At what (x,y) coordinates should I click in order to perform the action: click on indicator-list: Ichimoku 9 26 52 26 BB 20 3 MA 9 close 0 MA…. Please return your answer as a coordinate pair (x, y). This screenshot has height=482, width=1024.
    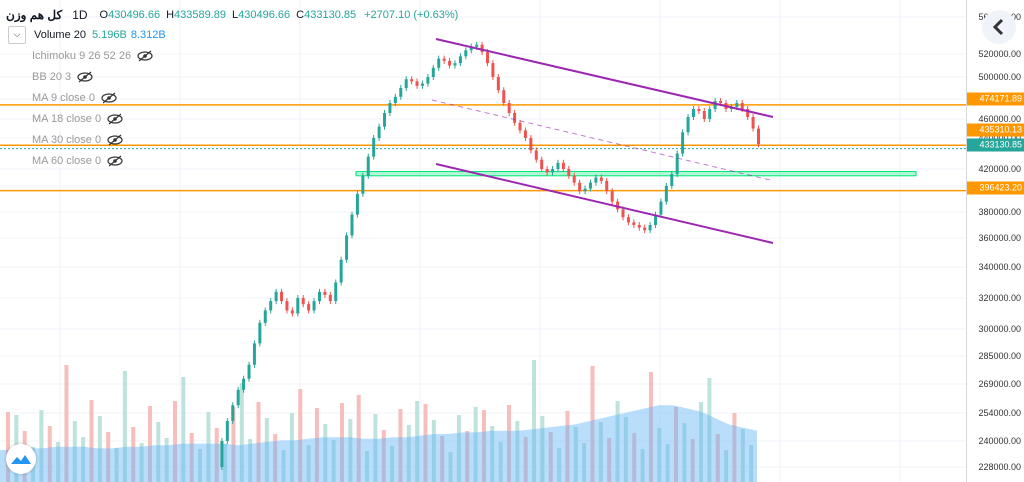
    Looking at the image, I should click on (232, 108).